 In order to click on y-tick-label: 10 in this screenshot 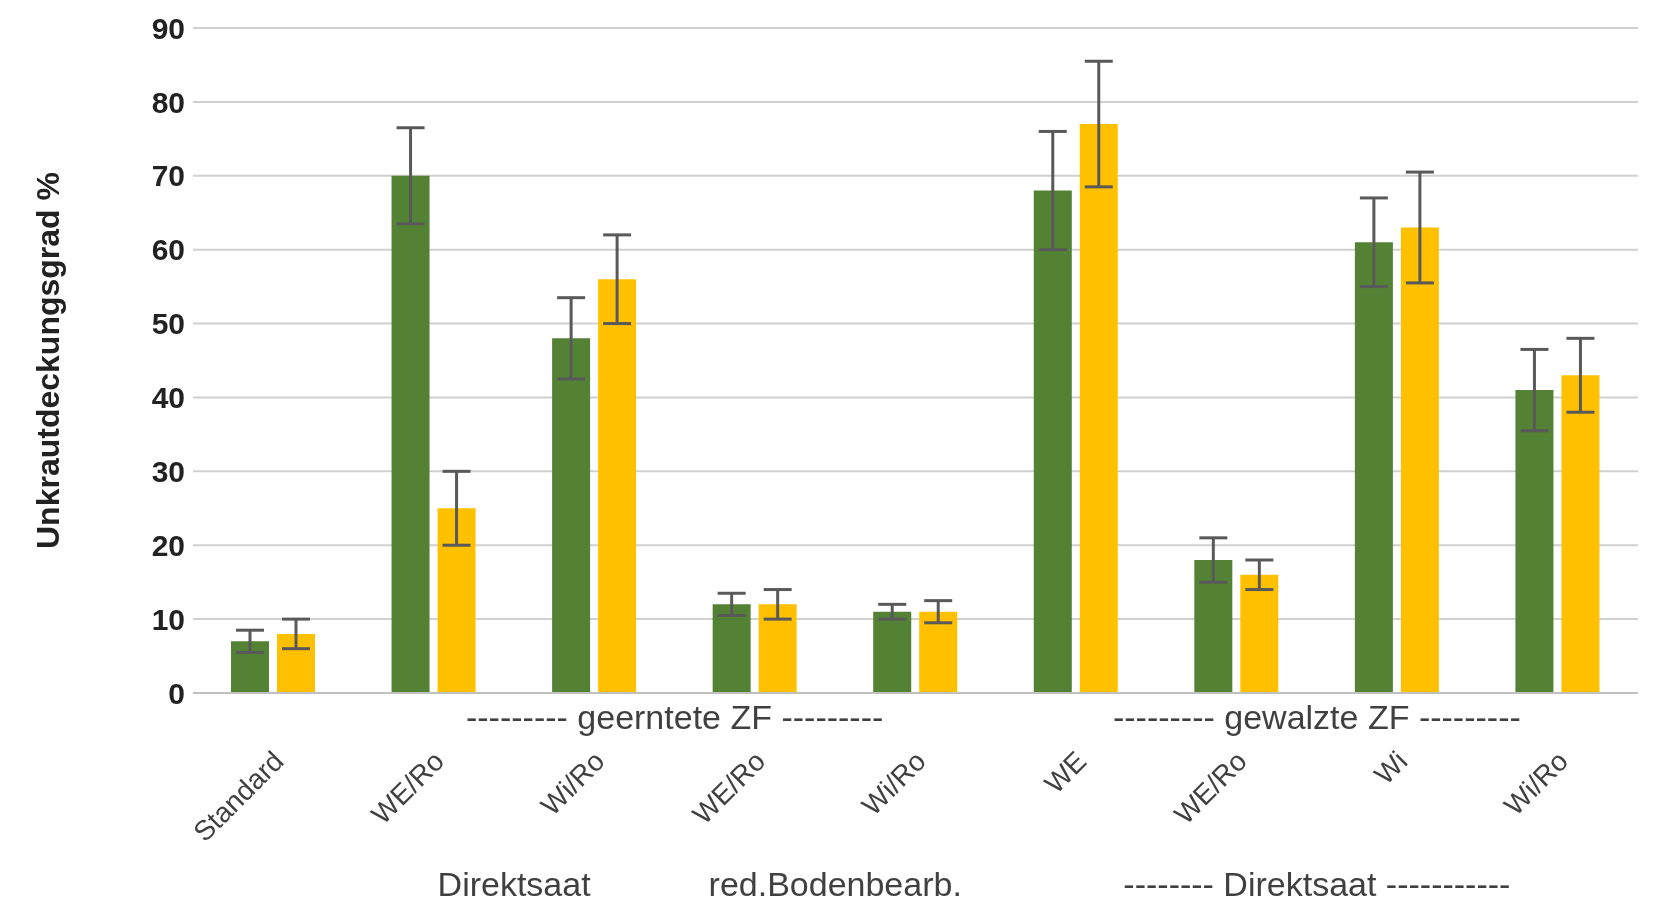, I will do `click(168, 619)`.